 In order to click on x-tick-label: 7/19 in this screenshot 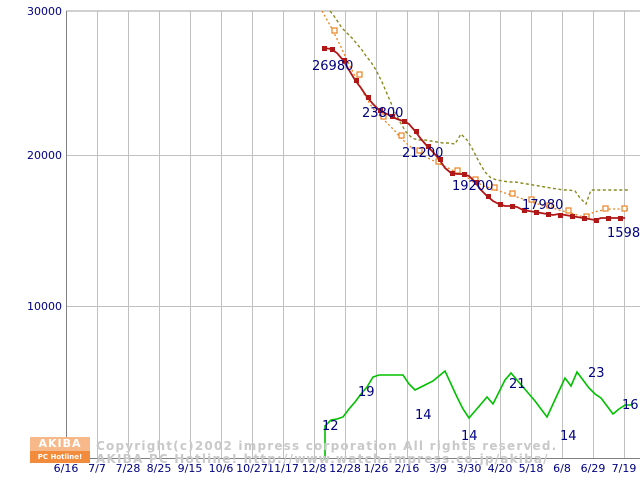, I will do `click(624, 468)`.